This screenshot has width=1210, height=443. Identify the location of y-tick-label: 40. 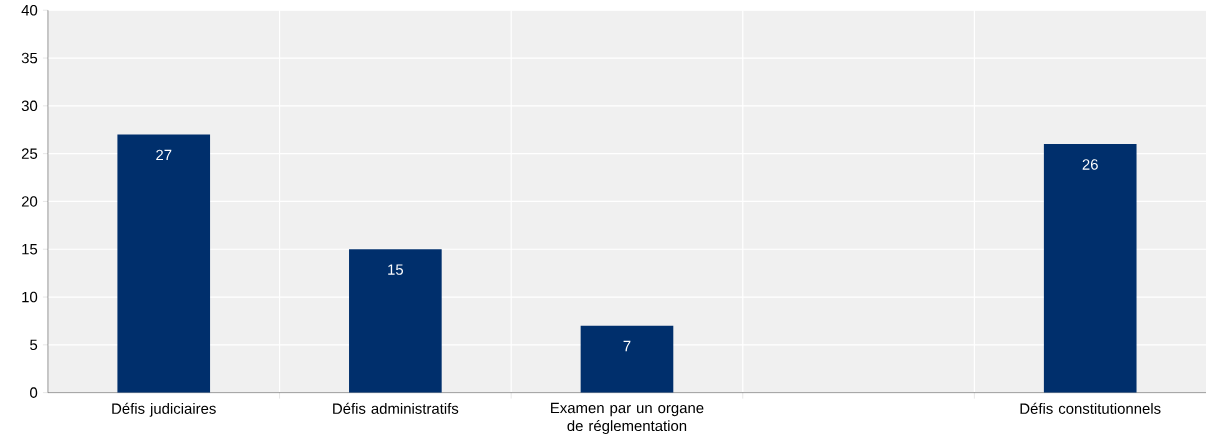
(29, 10).